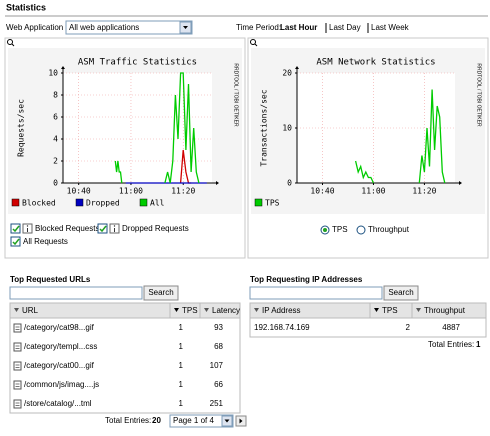 This screenshot has width=490, height=436. I want to click on radio-label: TPS, so click(340, 229).